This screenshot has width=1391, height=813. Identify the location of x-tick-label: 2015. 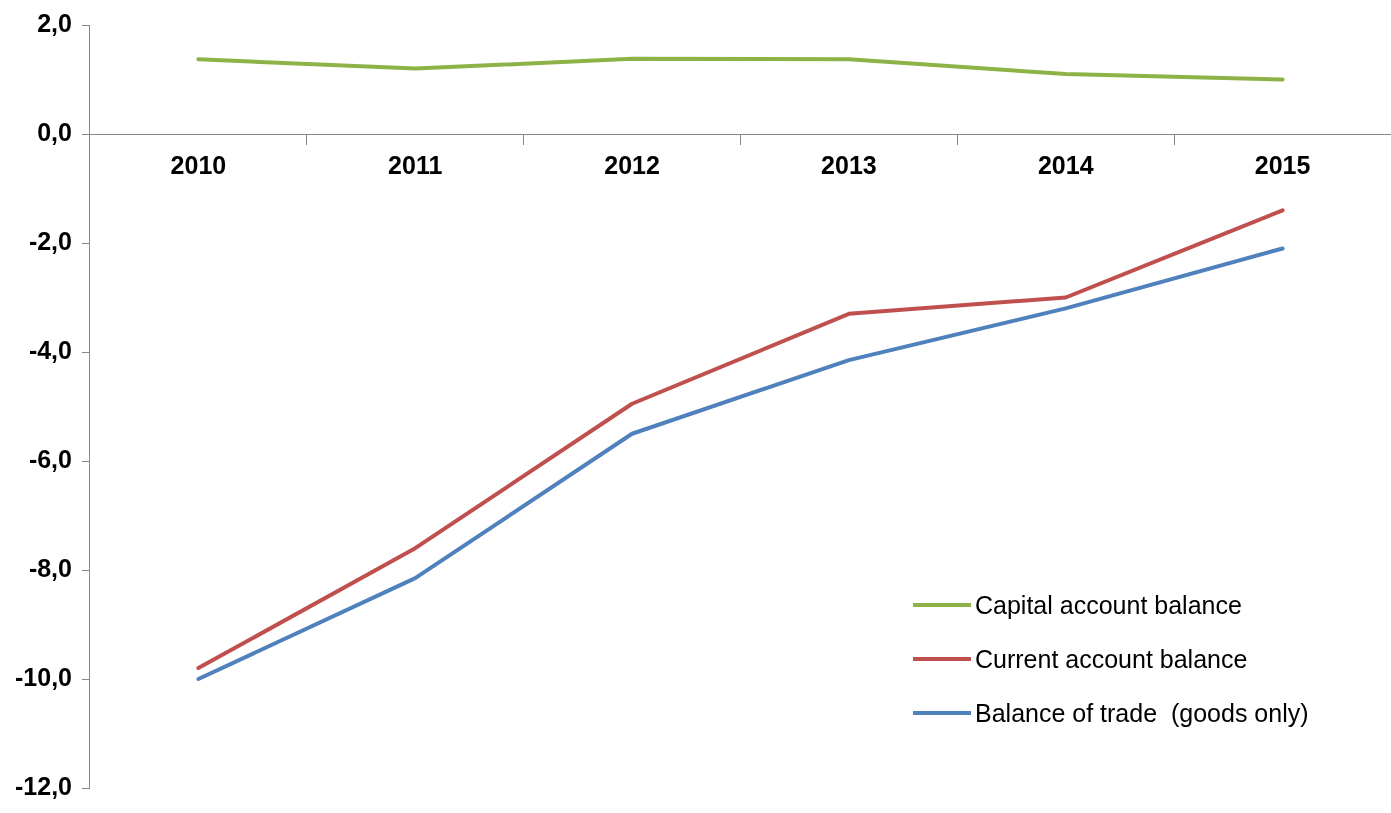
(1282, 164).